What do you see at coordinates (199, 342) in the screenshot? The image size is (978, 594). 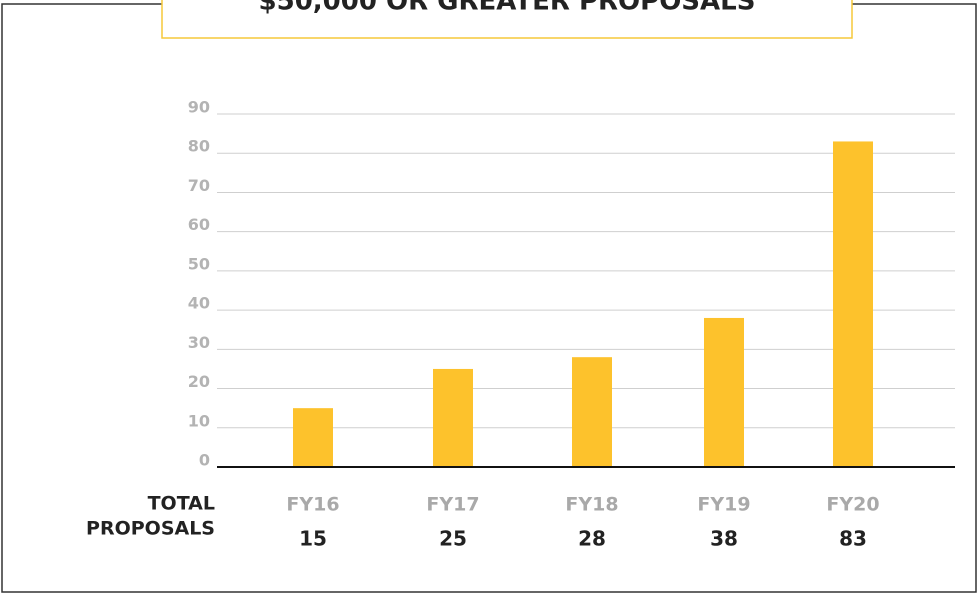 I see `y-tick-label: 30` at bounding box center [199, 342].